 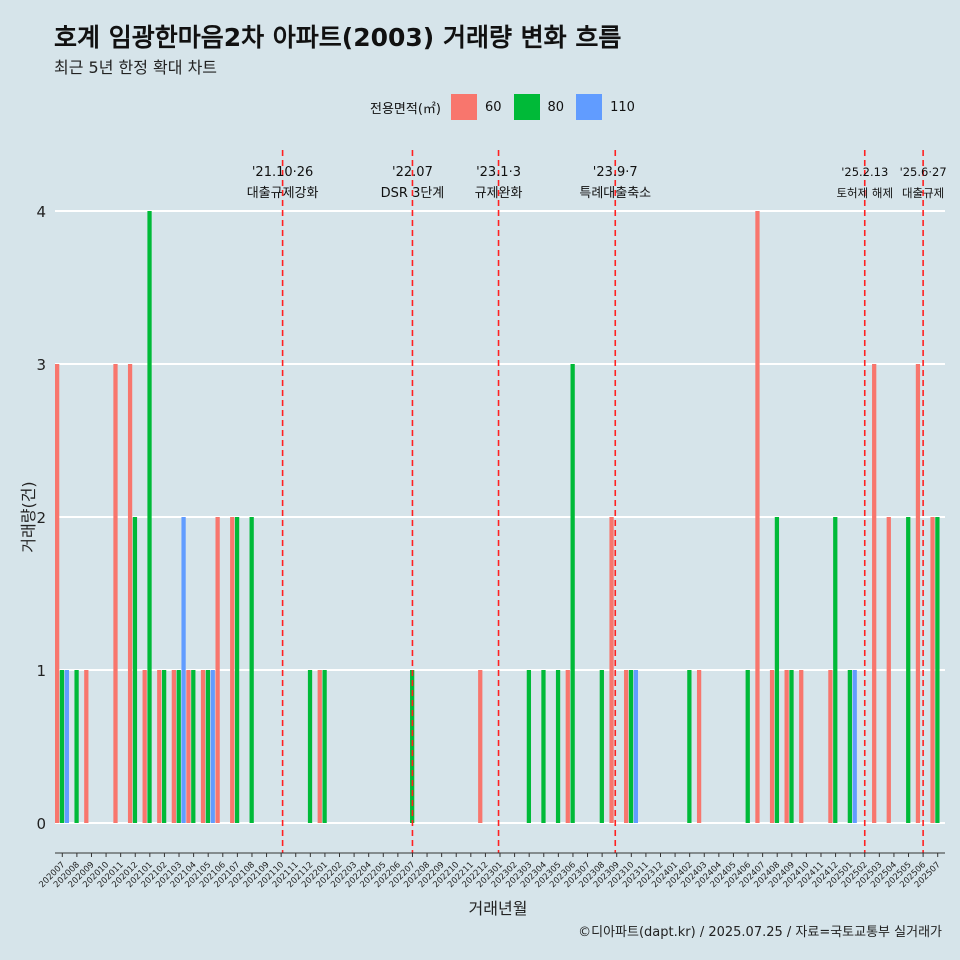 What do you see at coordinates (615, 172) in the screenshot?
I see `event-date-3: '23.9·7` at bounding box center [615, 172].